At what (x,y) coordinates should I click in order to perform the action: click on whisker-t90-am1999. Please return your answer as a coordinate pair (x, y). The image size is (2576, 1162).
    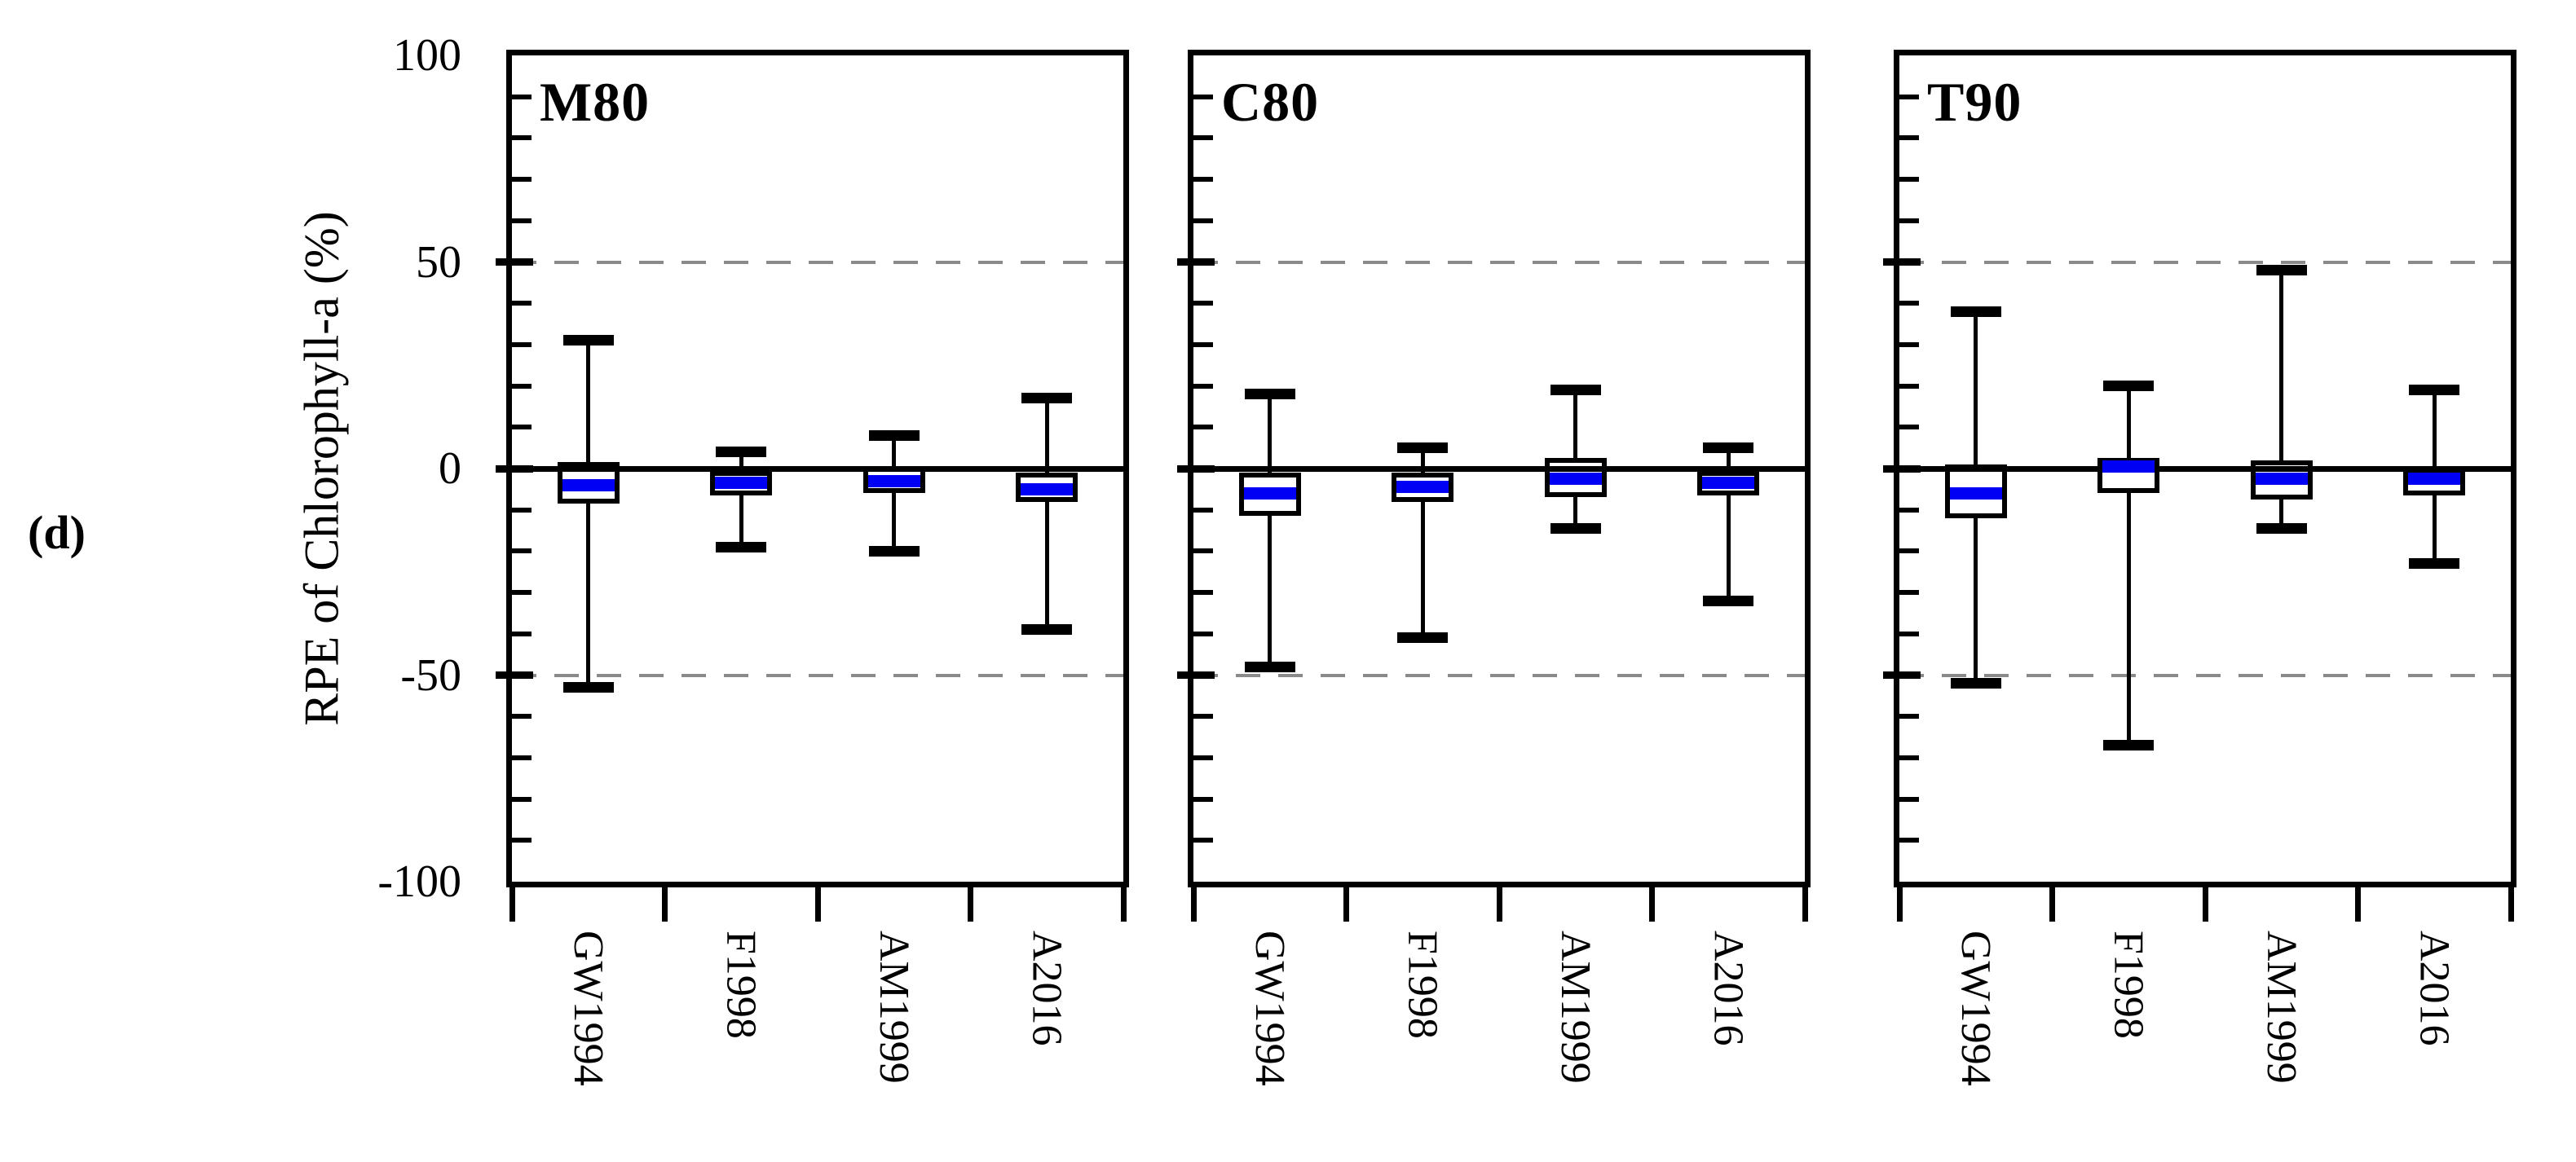
    Looking at the image, I should click on (2281, 399).